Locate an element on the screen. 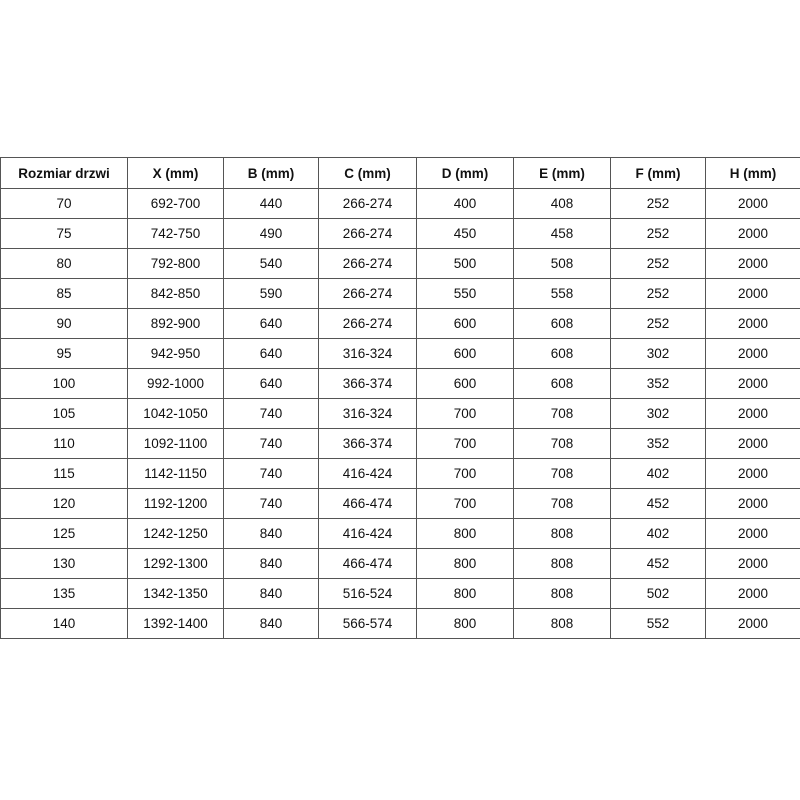 This screenshot has width=800, height=800. table-cell: 450 is located at coordinates (465, 233).